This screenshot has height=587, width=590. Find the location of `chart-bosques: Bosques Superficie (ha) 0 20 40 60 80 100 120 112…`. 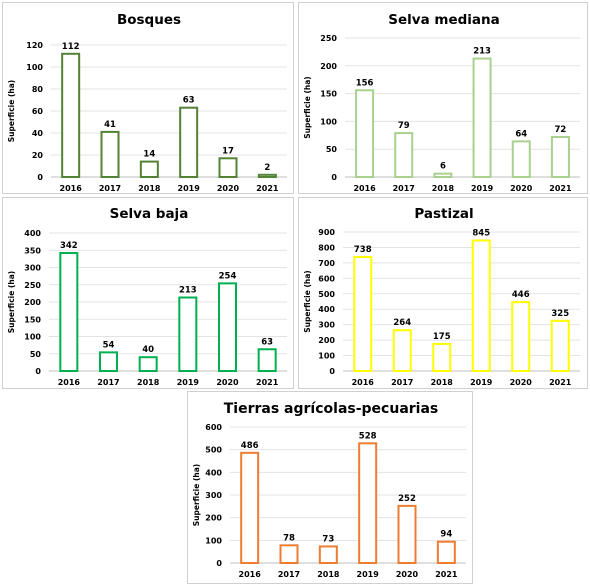

chart-bosques: Bosques Superficie (ha) 0 20 40 60 80 100 120 112… is located at coordinates (147, 102).